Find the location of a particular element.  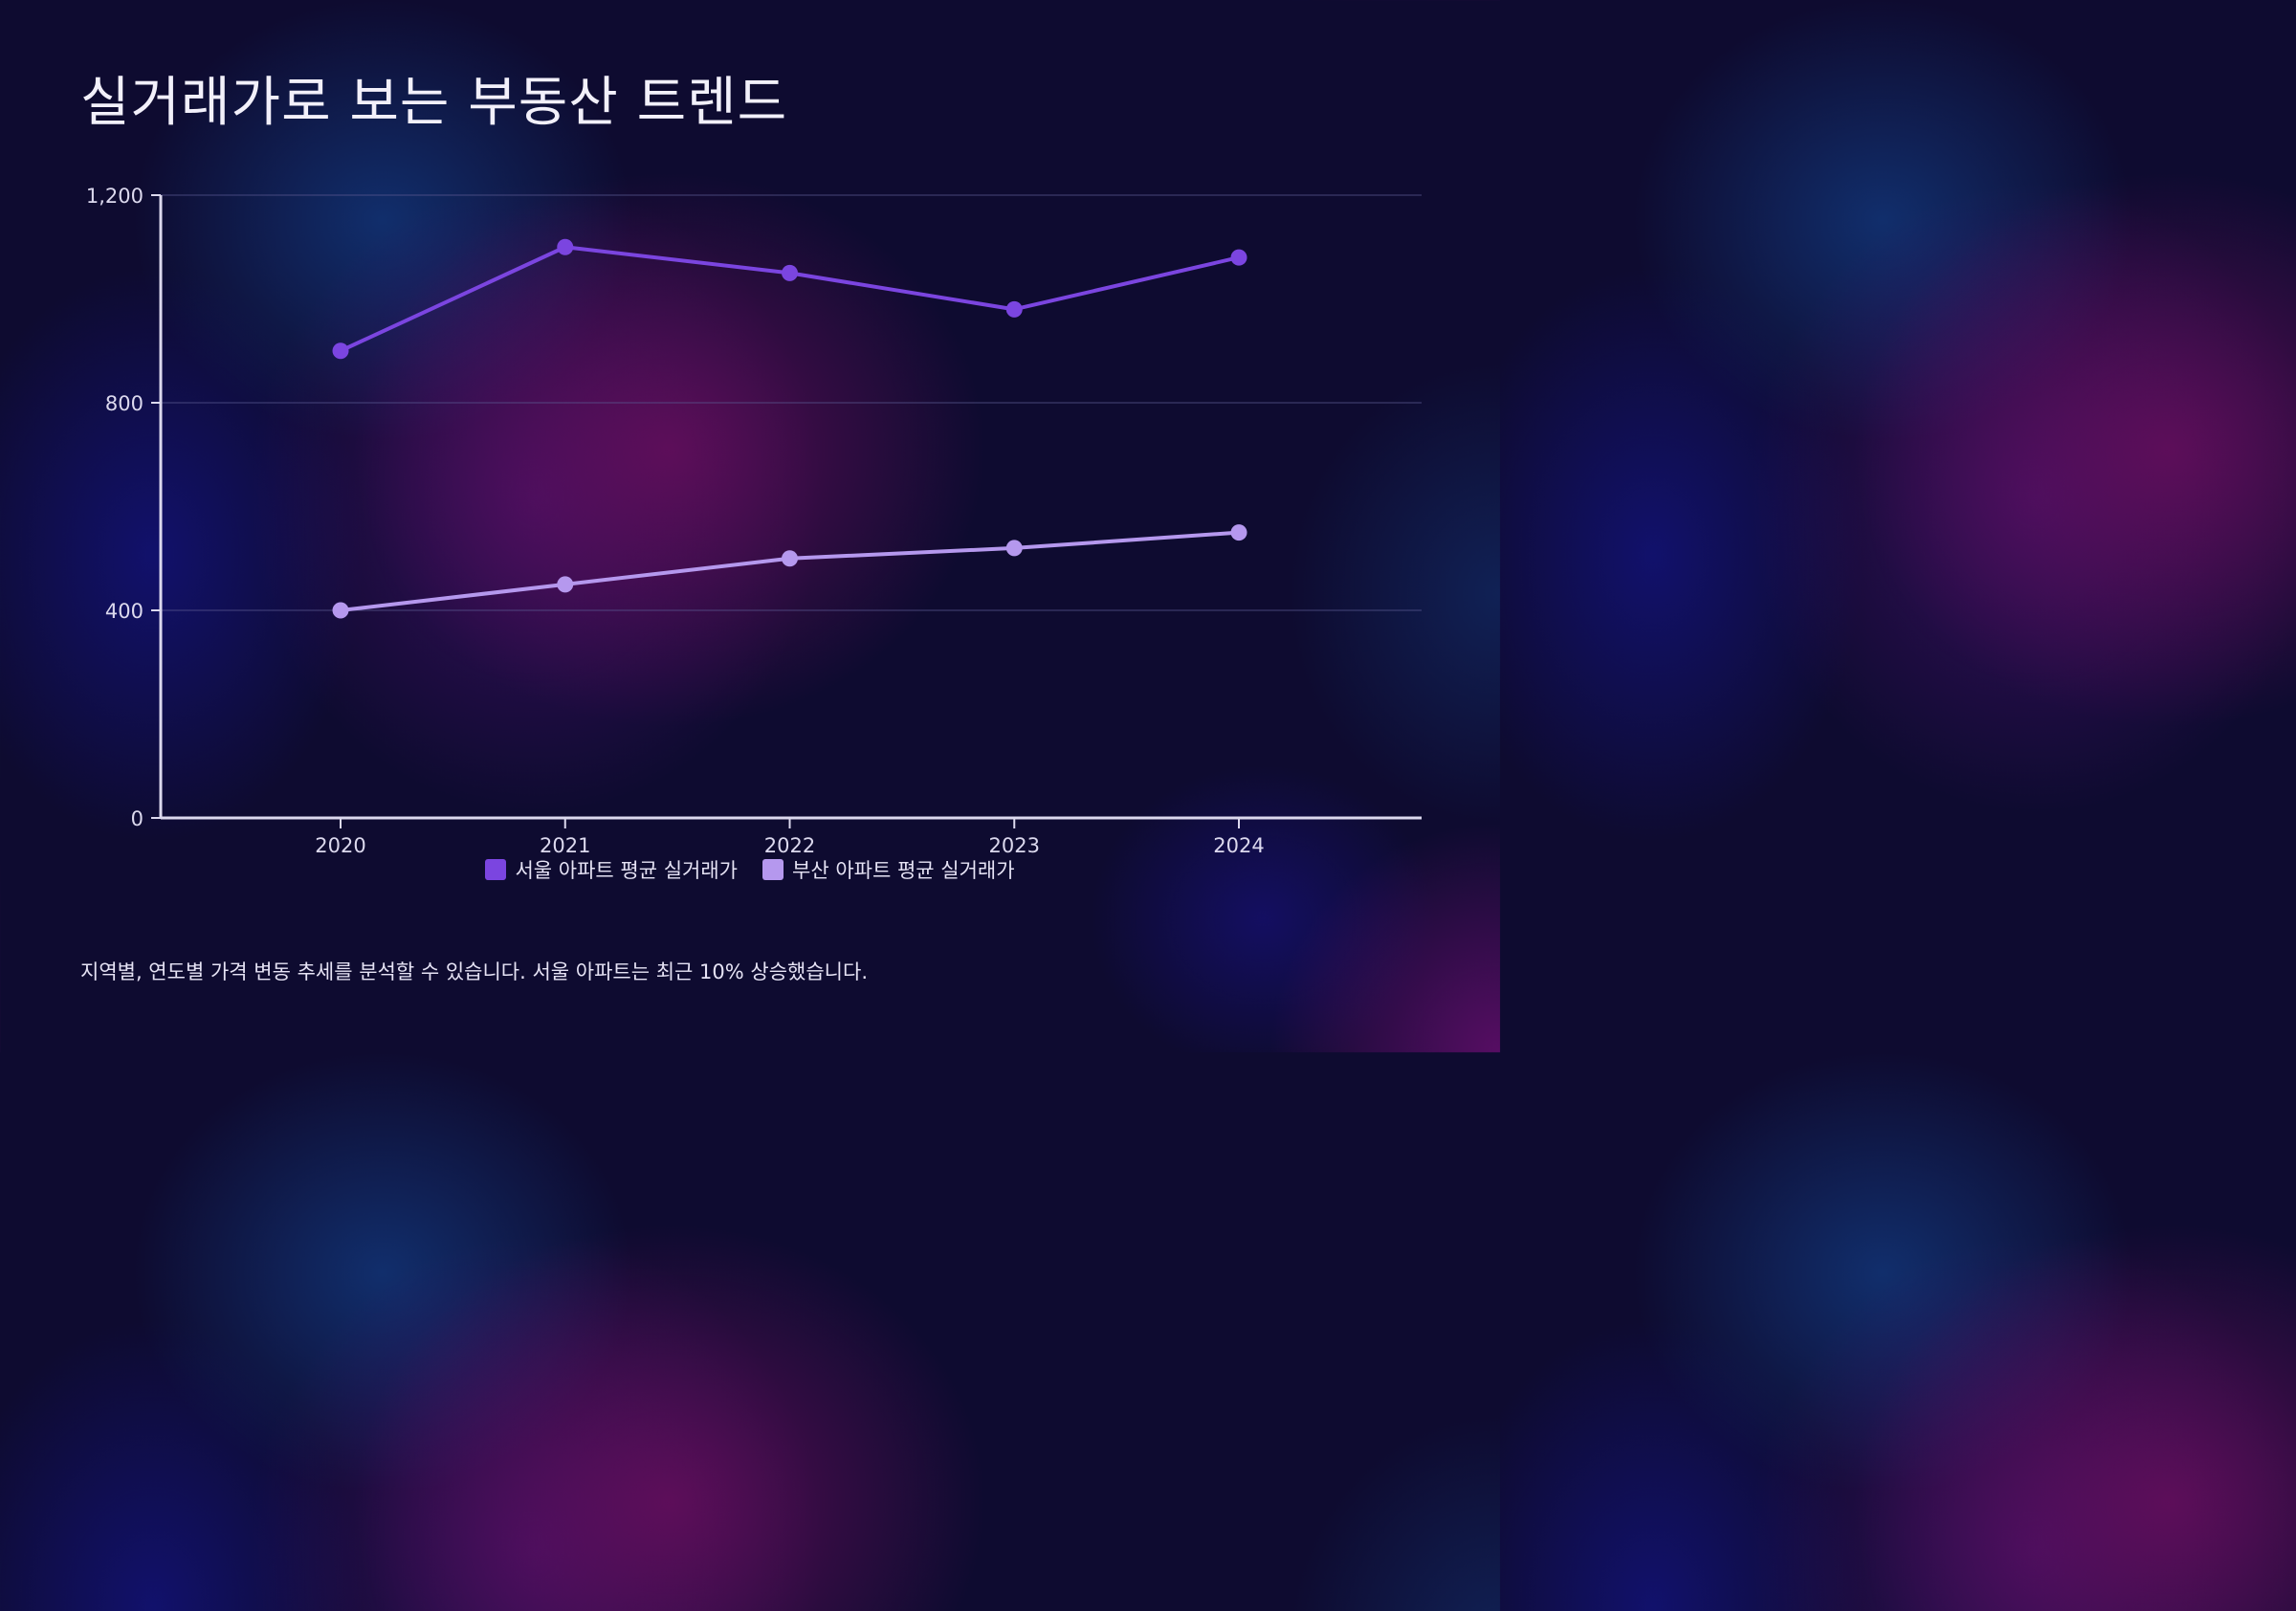

legend-item-busan: 부산 아파트 평균 실거래가 is located at coordinates (889, 869).